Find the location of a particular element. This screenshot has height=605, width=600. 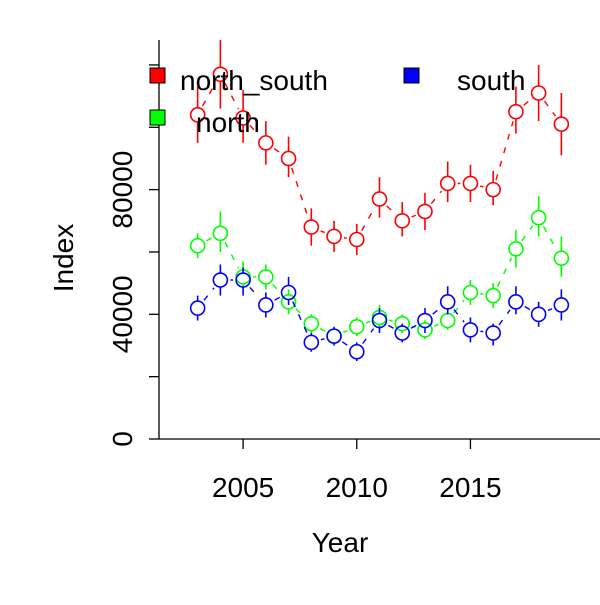

legend-swatch-north_south is located at coordinates (157, 75).